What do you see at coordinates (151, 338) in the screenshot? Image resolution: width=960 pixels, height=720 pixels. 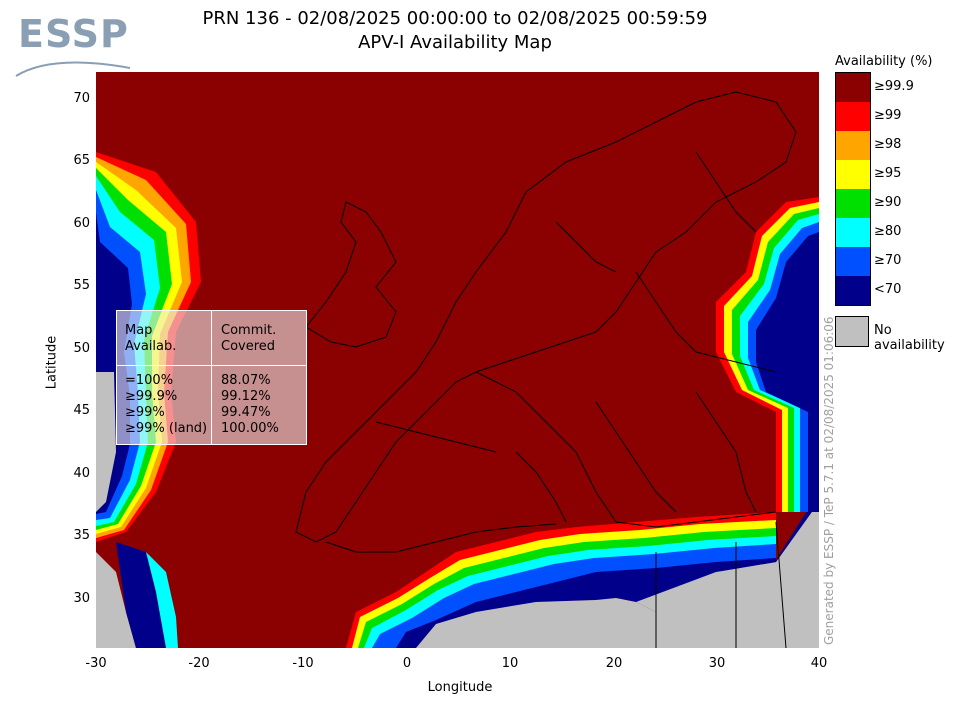 I see `stats-header-left: Map Availab.` at bounding box center [151, 338].